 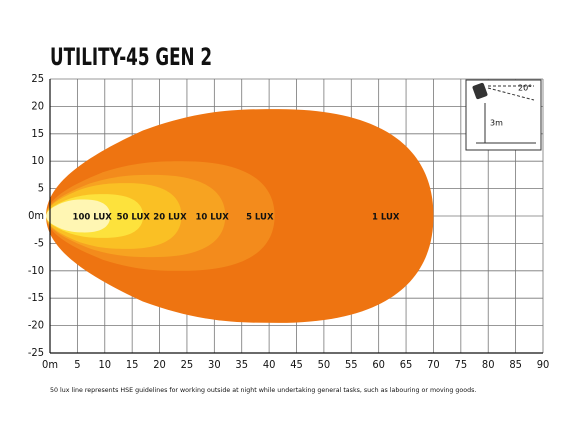 What do you see at coordinates (543, 364) in the screenshot?
I see `x-tick-label: 90` at bounding box center [543, 364].